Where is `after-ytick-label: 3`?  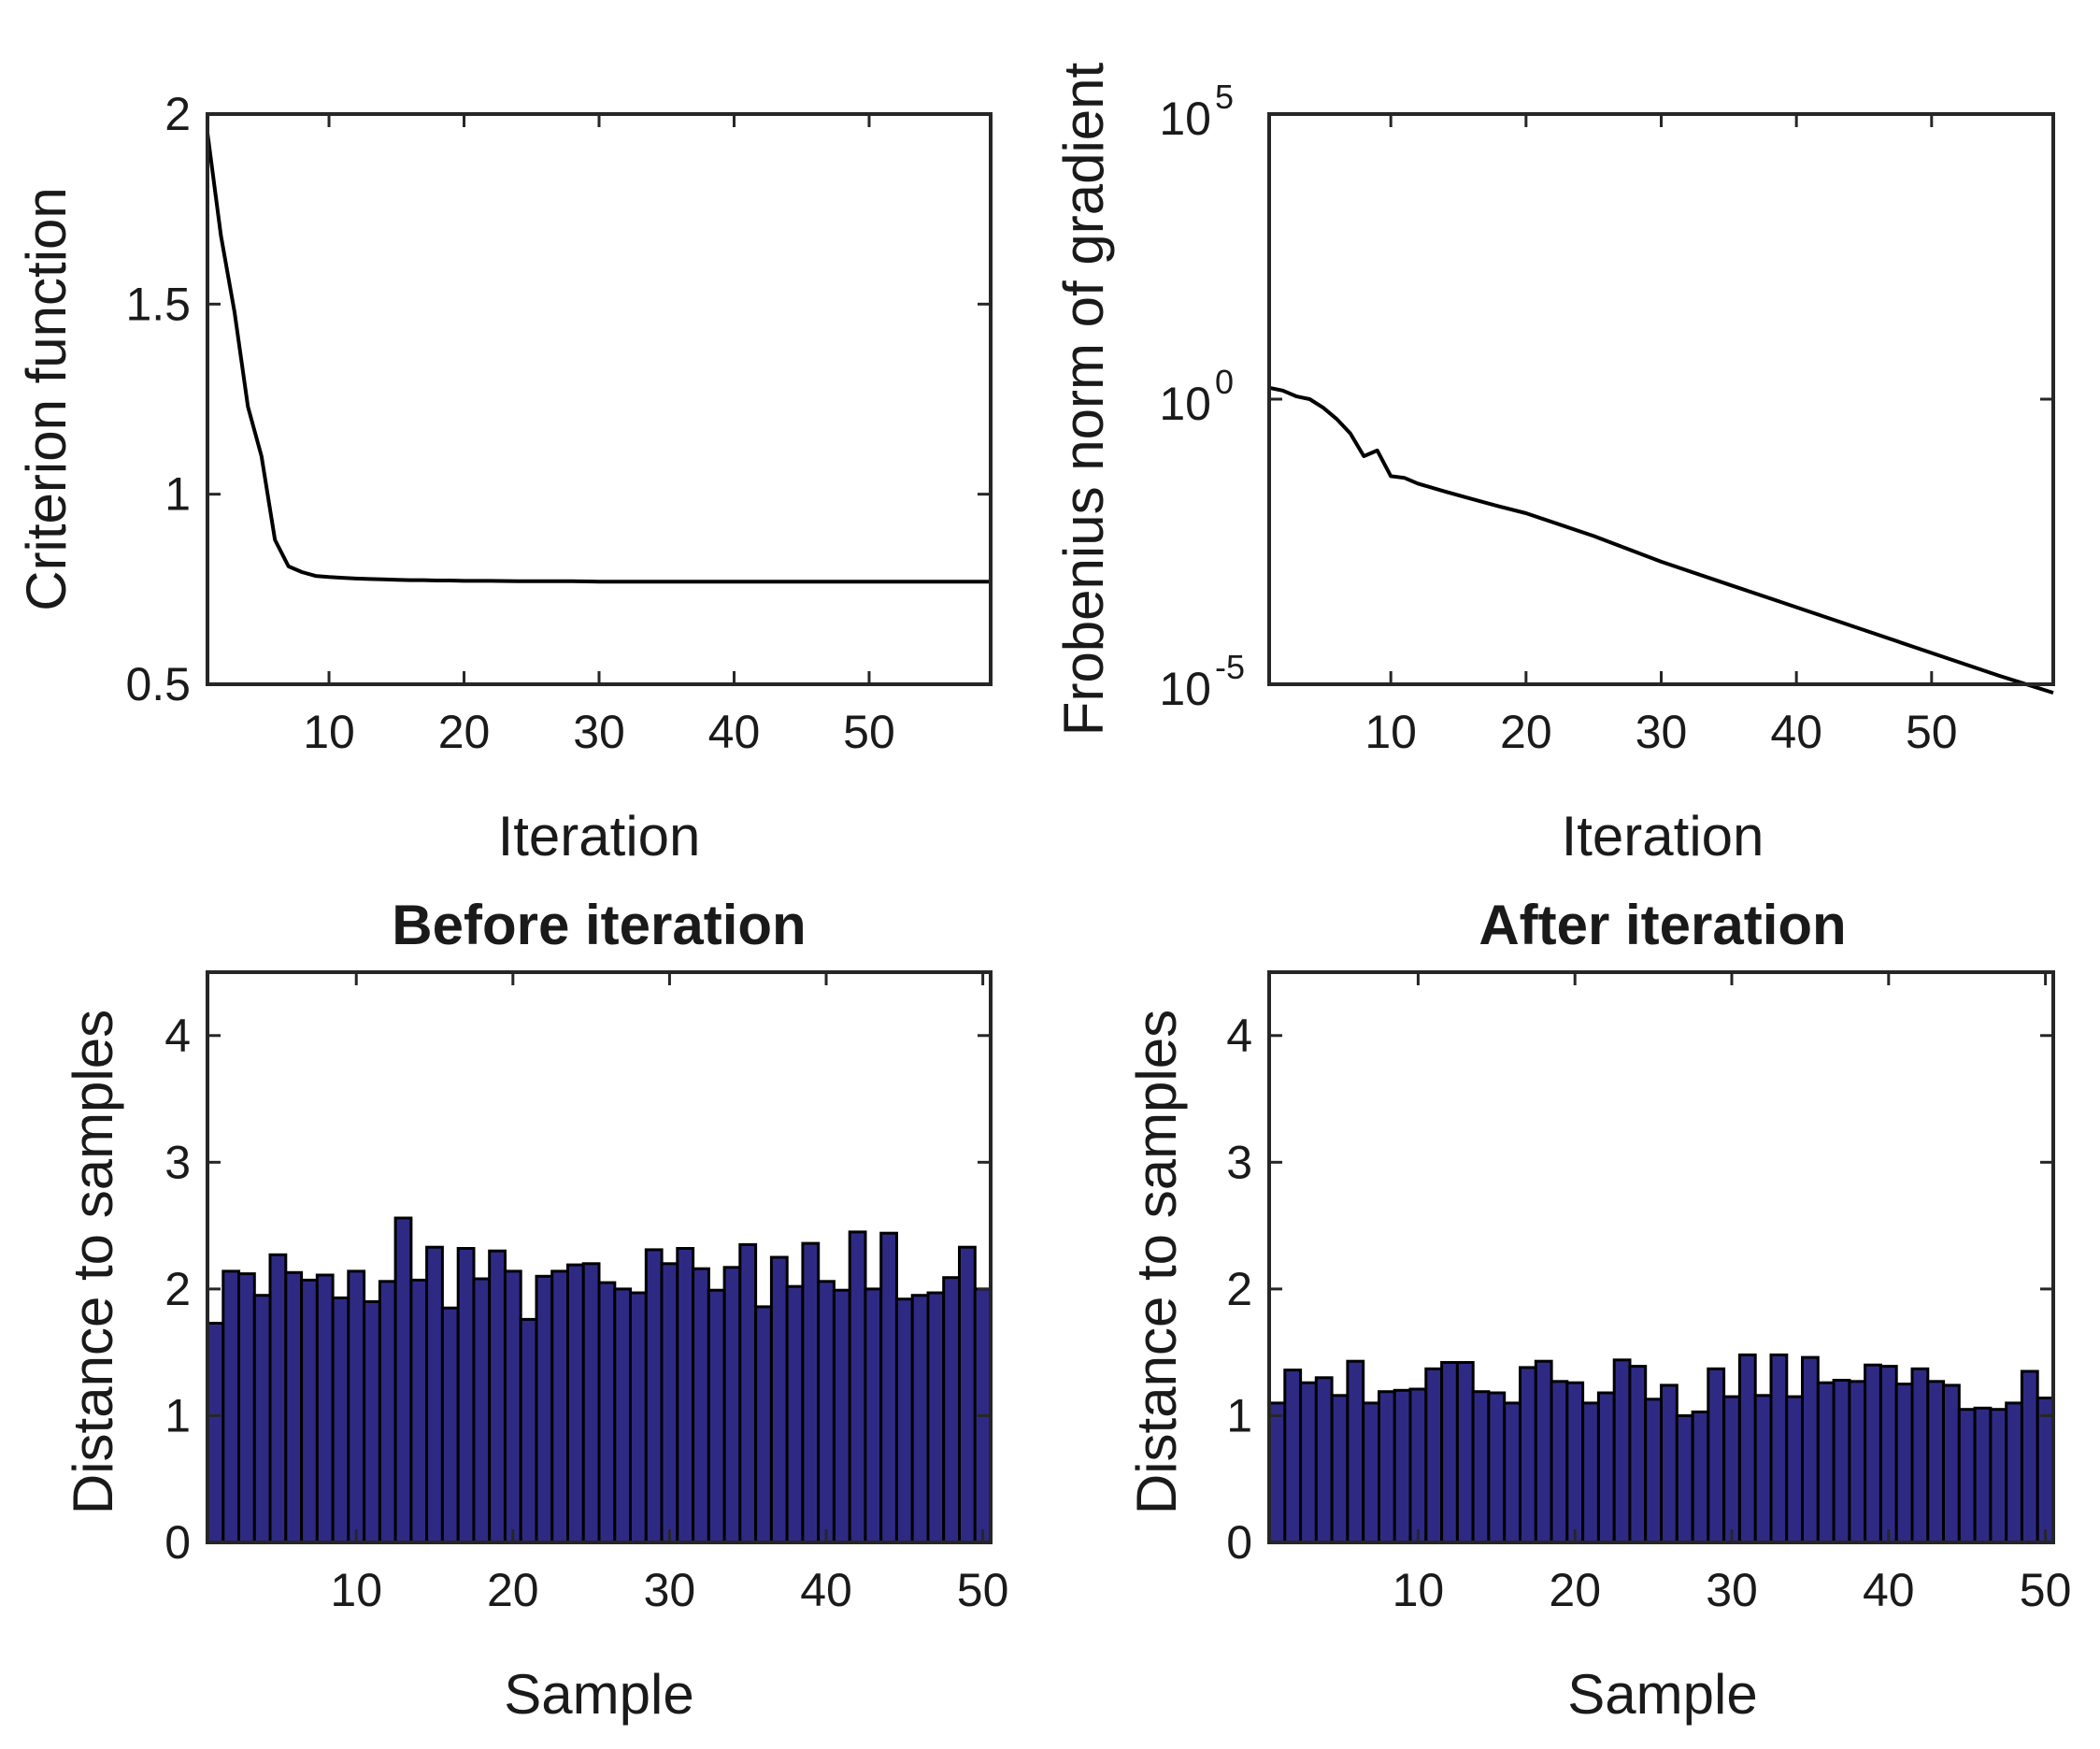 after-ytick-label: 3 is located at coordinates (1239, 1162).